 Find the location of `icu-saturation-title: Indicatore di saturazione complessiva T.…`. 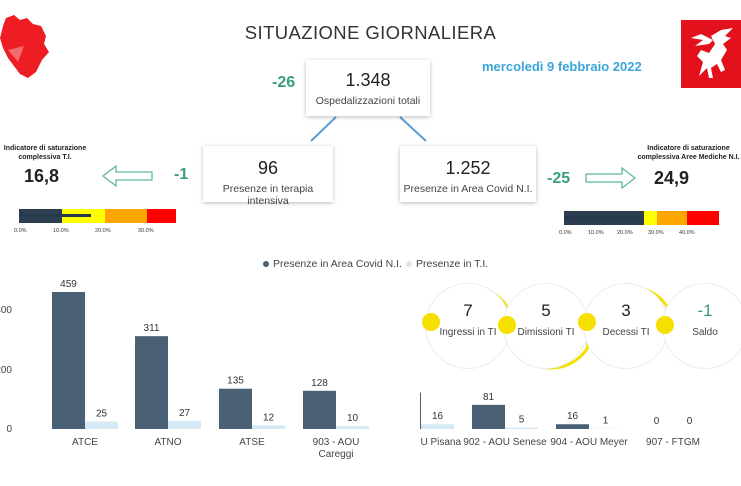

icu-saturation-title: Indicatore di saturazione complessiva T.… is located at coordinates (45, 153).